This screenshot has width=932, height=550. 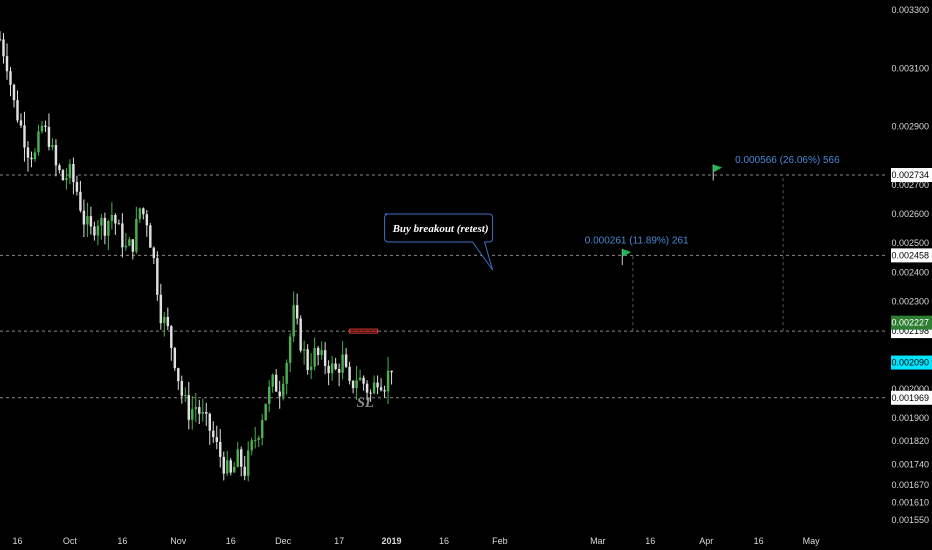 I want to click on level-price-badge: 0.002198, so click(x=910, y=331).